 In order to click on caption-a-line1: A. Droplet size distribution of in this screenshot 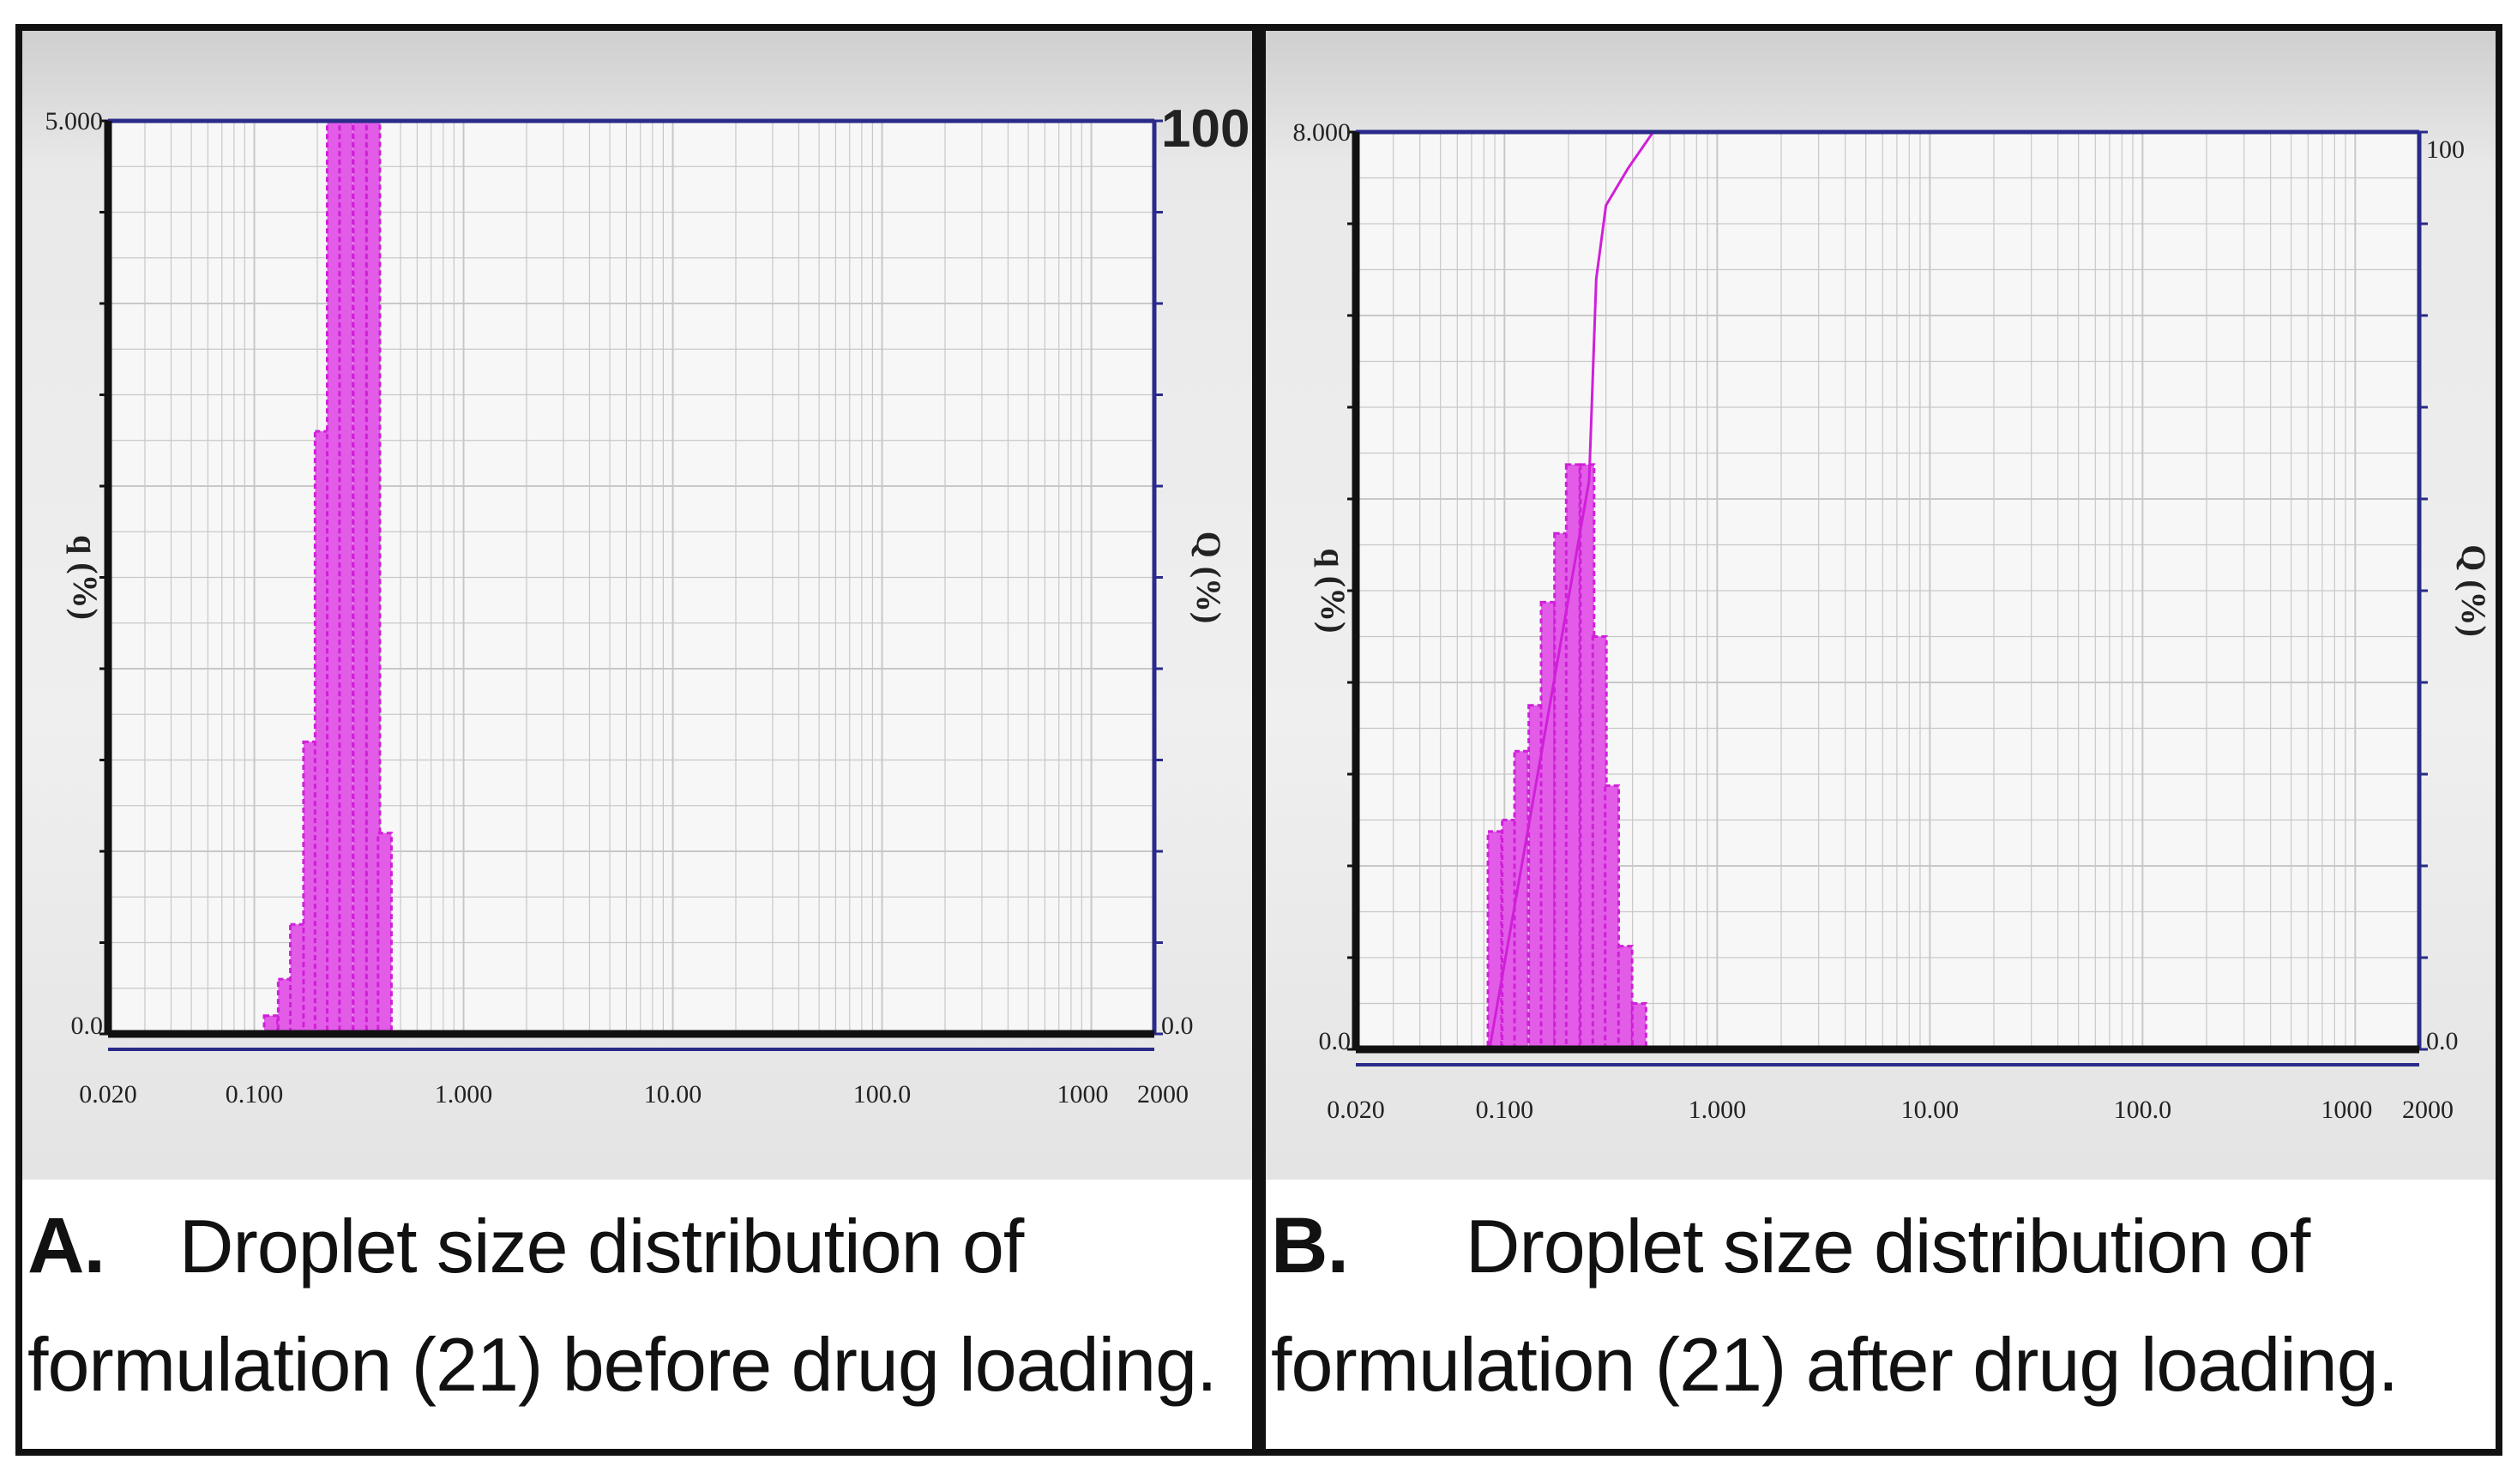, I will do `click(525, 1246)`.